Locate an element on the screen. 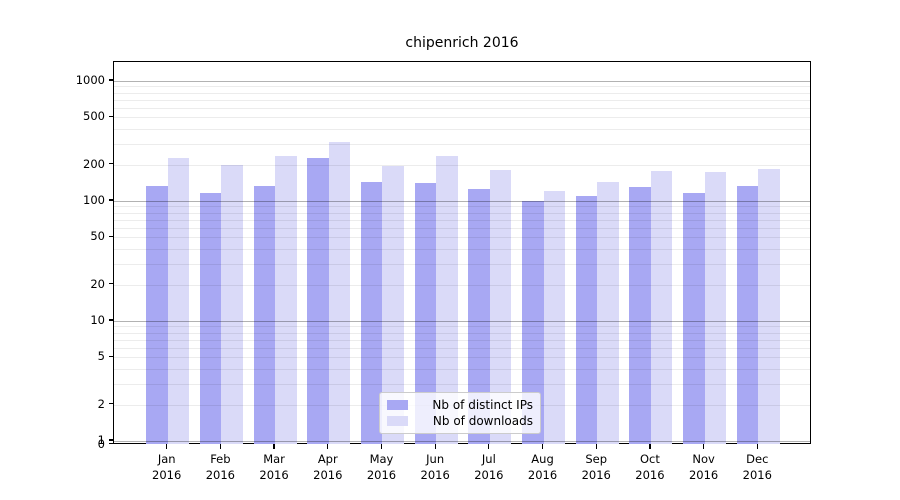  x-tick-label-jul: Jul 2016 is located at coordinates (489, 467).